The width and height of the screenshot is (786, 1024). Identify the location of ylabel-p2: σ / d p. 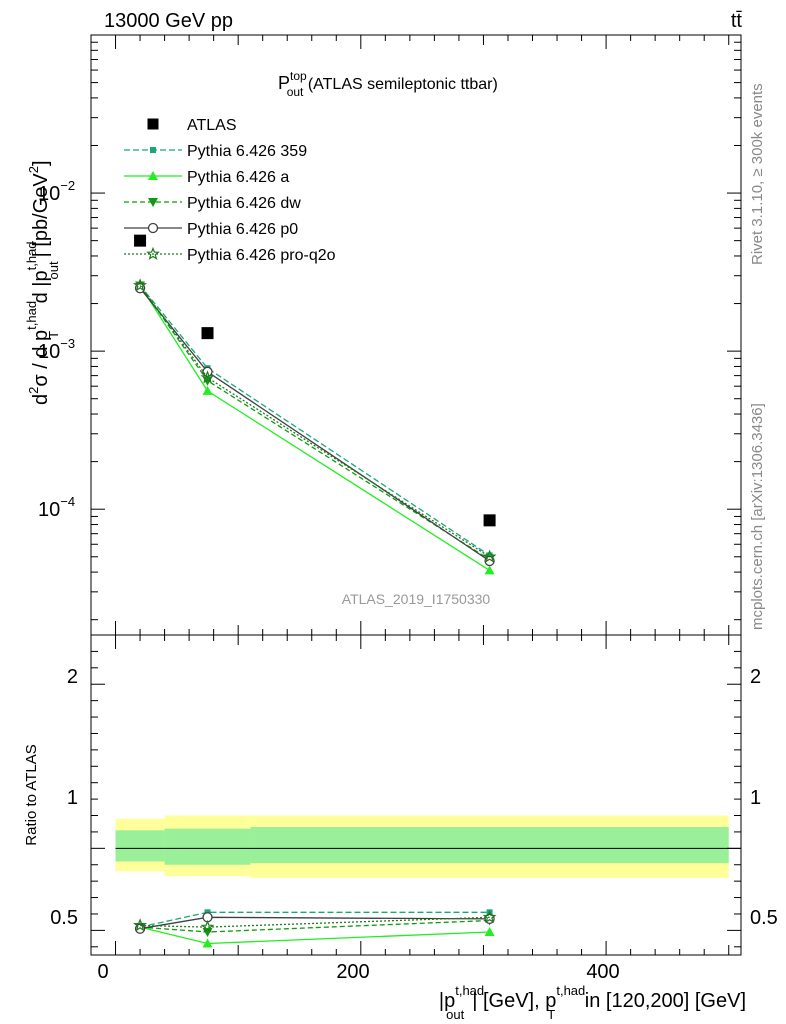
(41, 358).